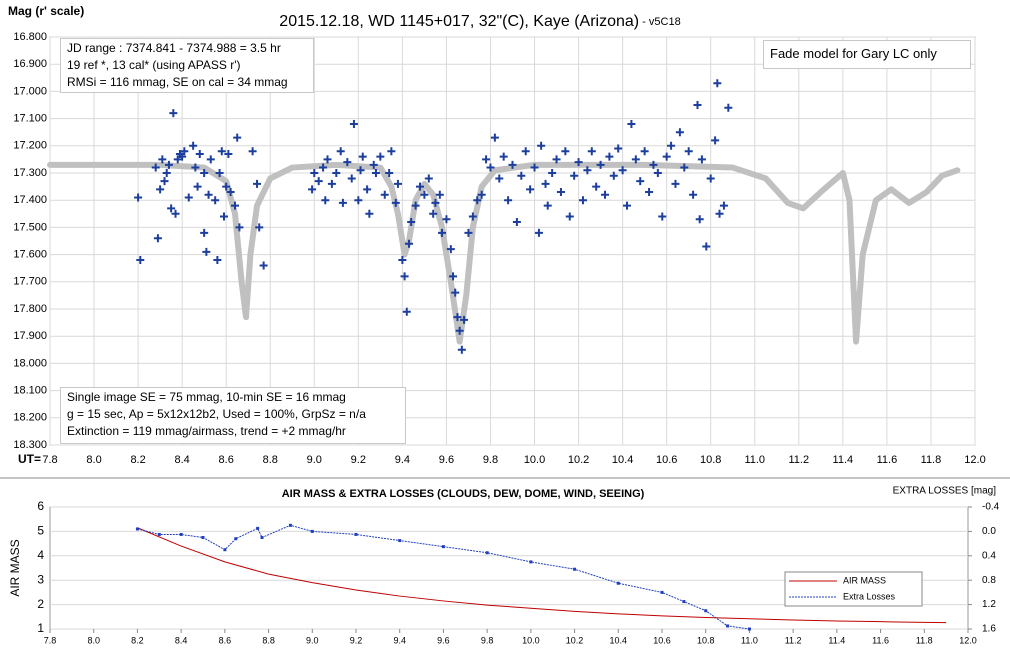  I want to click on y2-tick-label: 0.8, so click(989, 580).